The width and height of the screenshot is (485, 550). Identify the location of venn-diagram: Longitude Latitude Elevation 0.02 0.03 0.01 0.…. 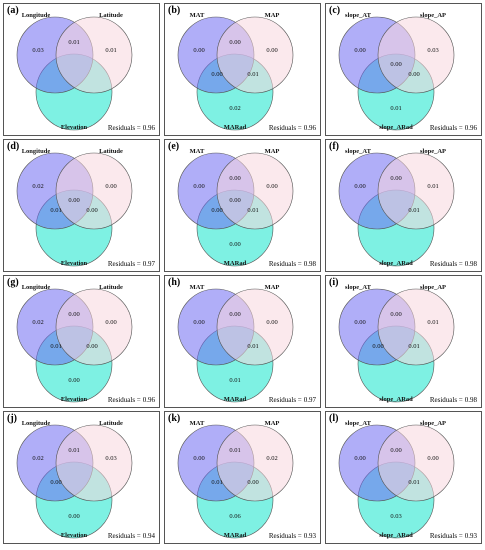
(74, 479).